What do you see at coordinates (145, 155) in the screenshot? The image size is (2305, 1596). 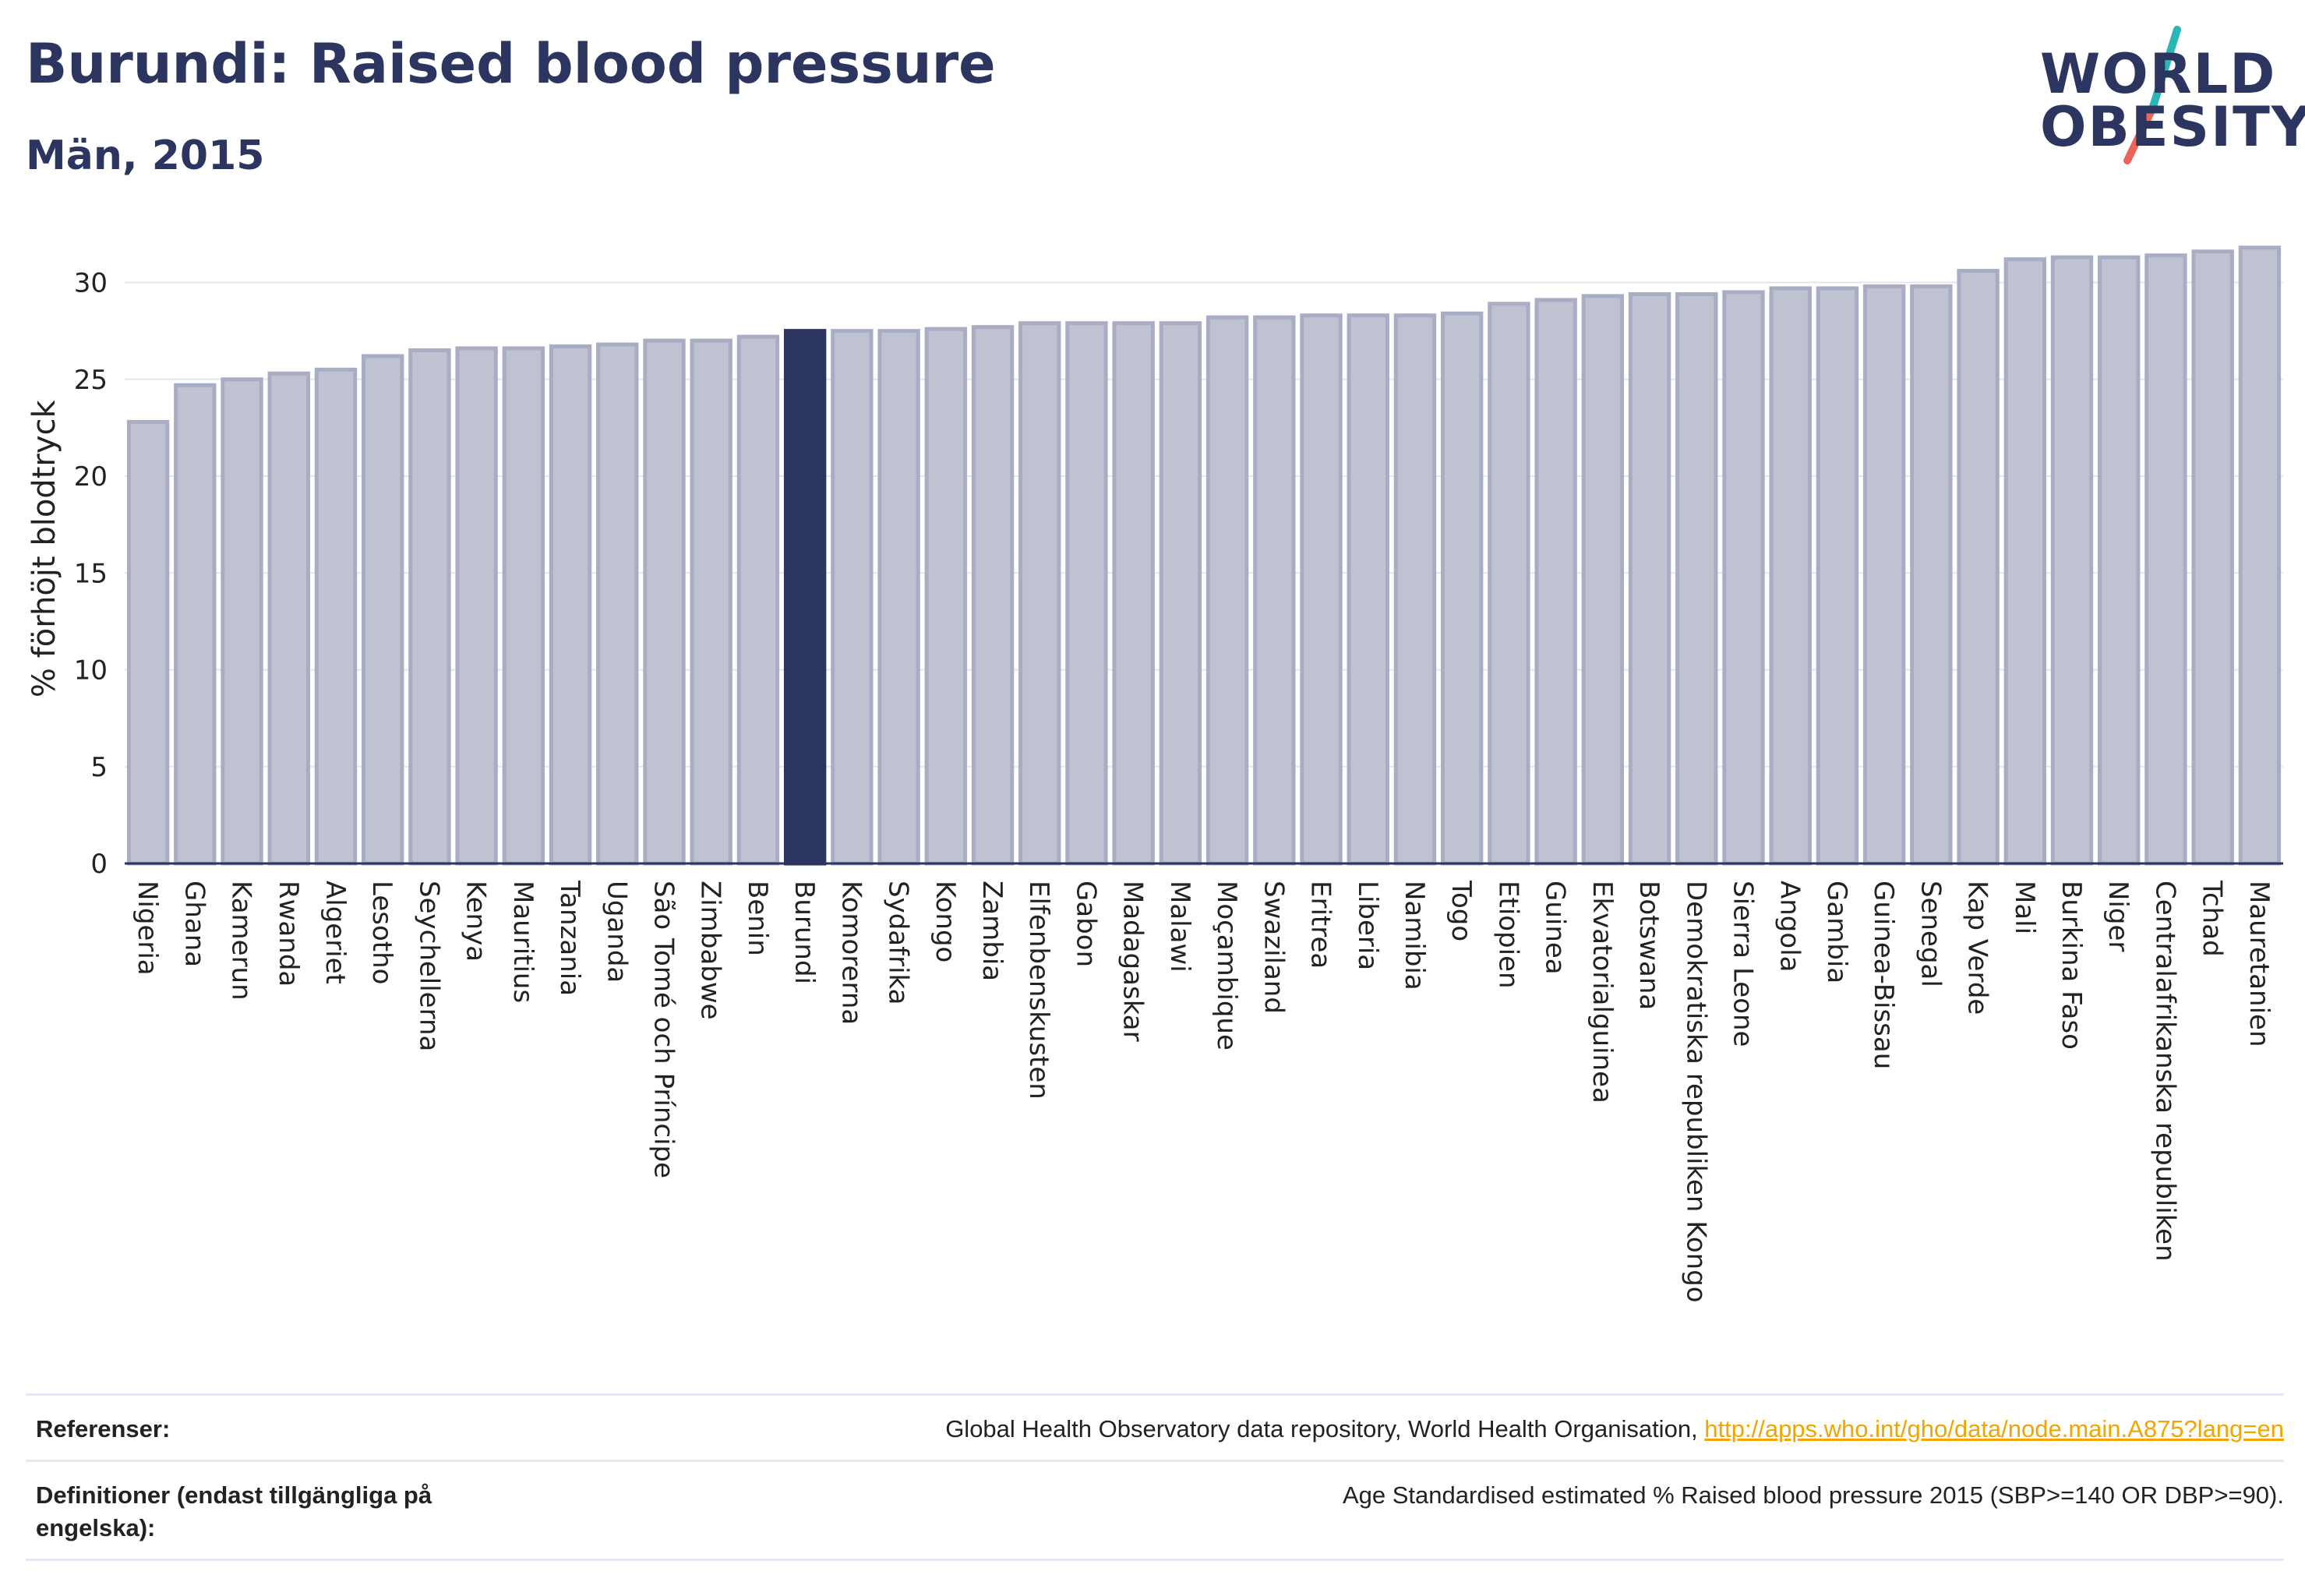 I see `chart-subtitle: Män, 2015` at bounding box center [145, 155].